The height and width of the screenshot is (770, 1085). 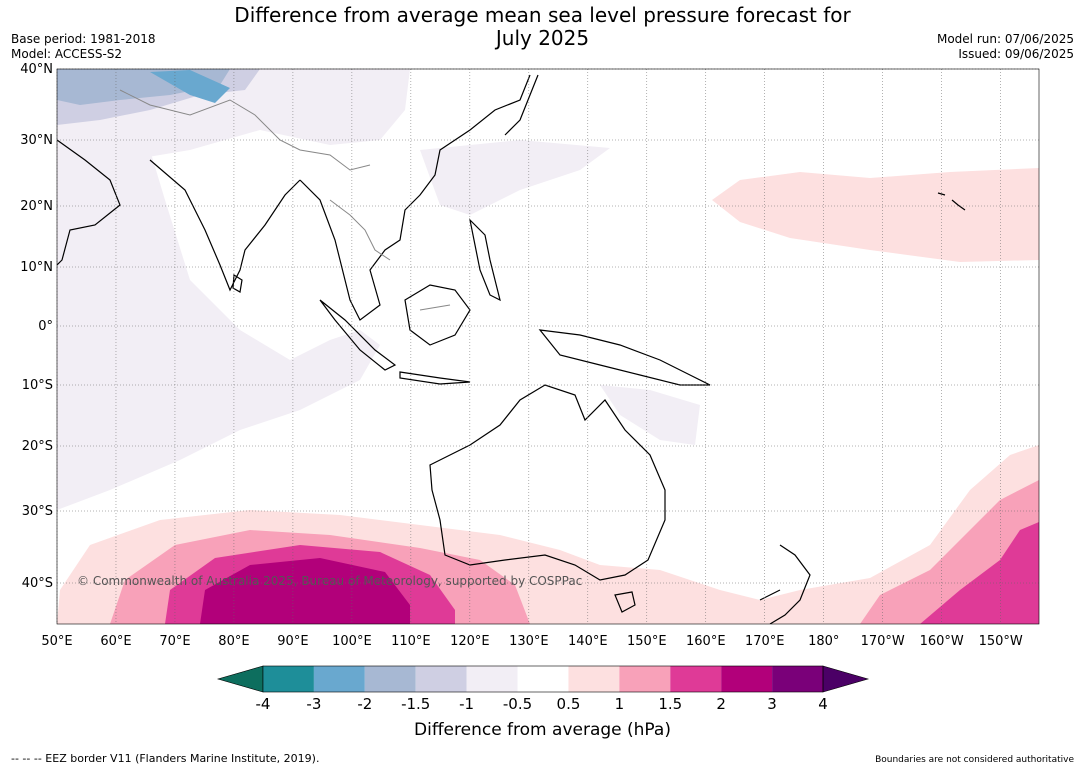 I want to click on lon-tick-label: 80°E, so click(x=233, y=641).